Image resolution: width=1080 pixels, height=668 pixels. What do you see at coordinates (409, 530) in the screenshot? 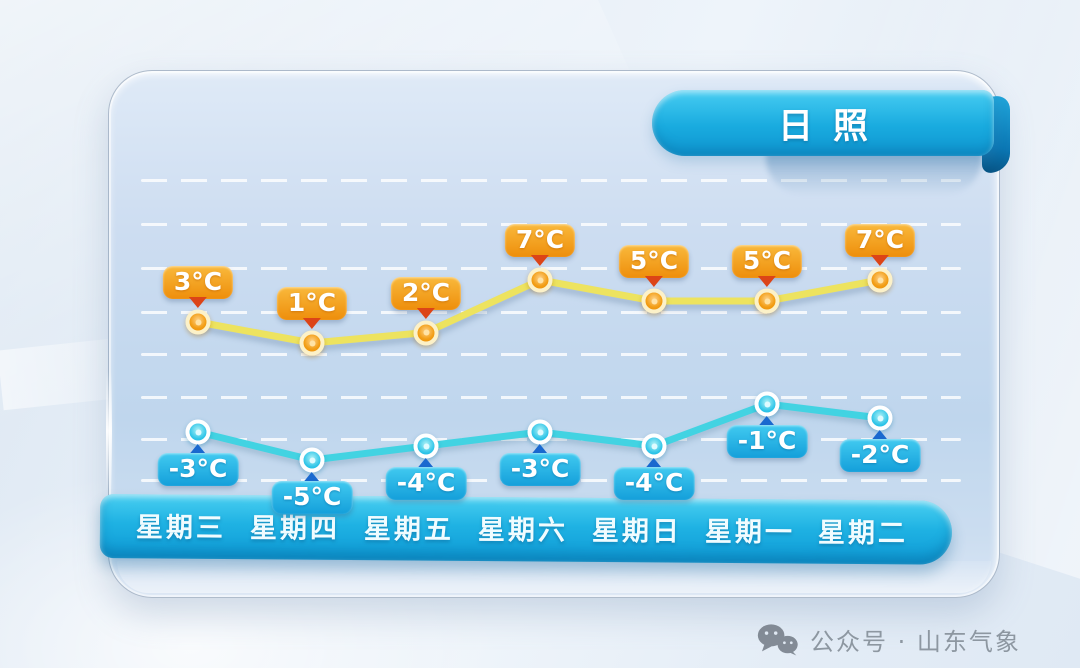
I see `weekday-label: 星期五` at bounding box center [409, 530].